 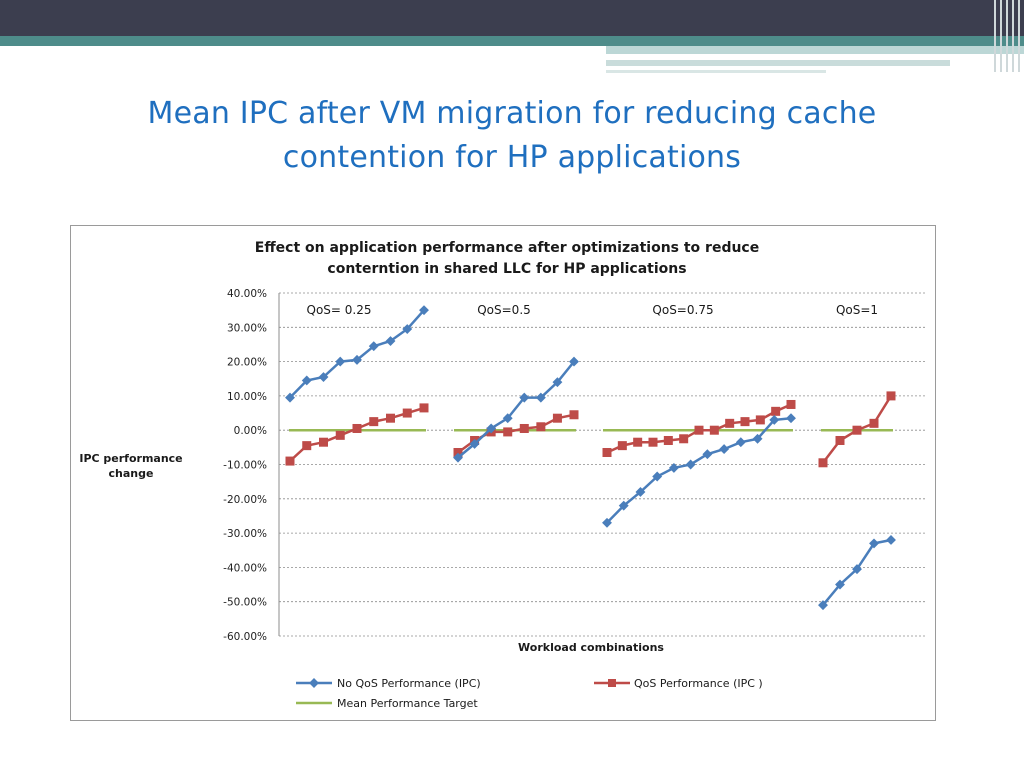 I want to click on y-tick-label: -60.00%, so click(x=245, y=637).